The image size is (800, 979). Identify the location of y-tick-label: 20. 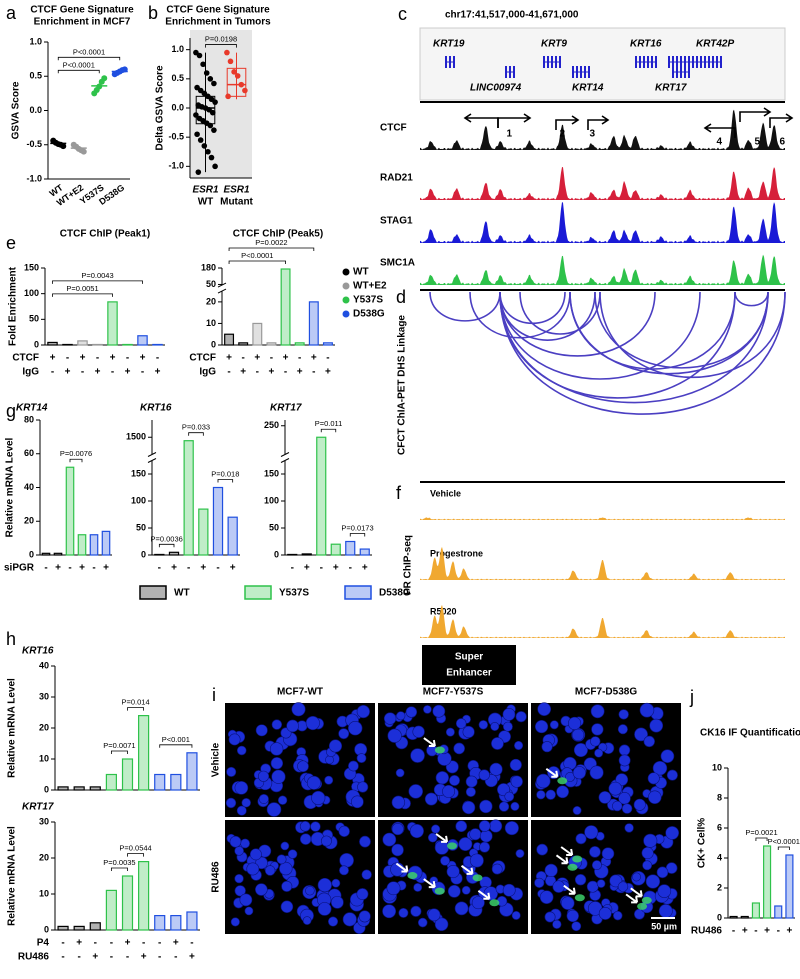
(29, 521).